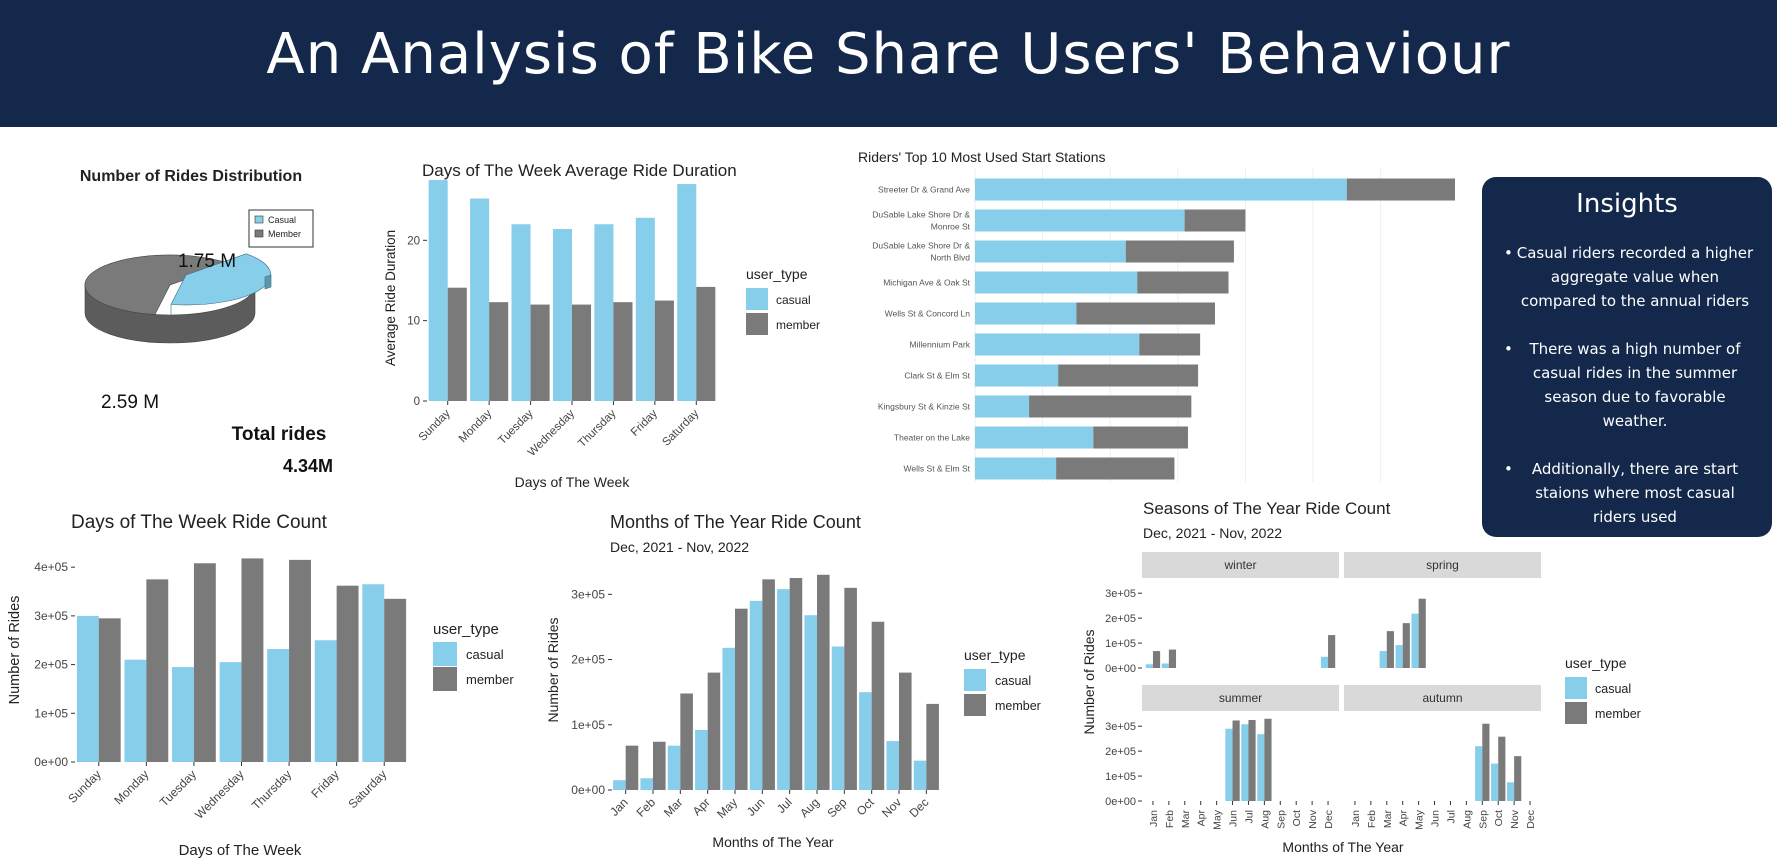 The width and height of the screenshot is (1777, 865). What do you see at coordinates (268, 282) in the screenshot?
I see `pie-casual-edge` at bounding box center [268, 282].